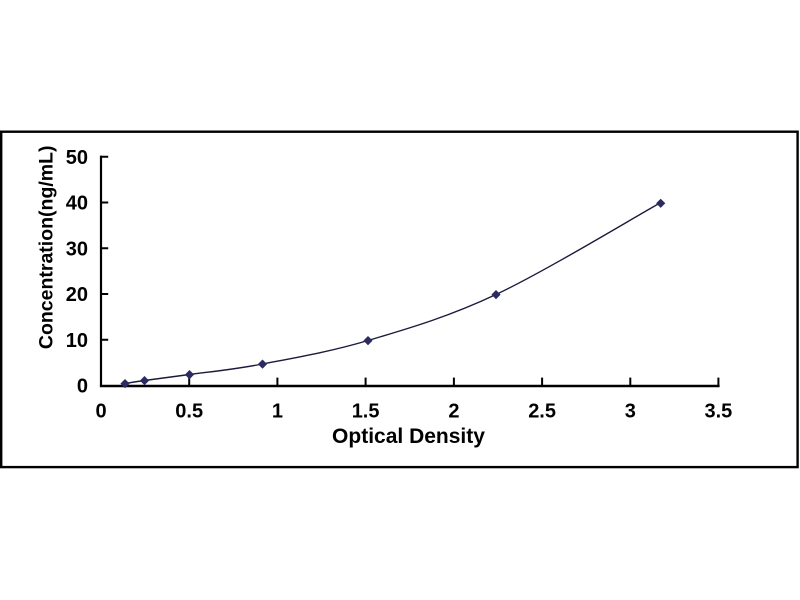 The image size is (800, 600). Describe the element at coordinates (77, 204) in the screenshot. I see `svg-text: 40` at that location.